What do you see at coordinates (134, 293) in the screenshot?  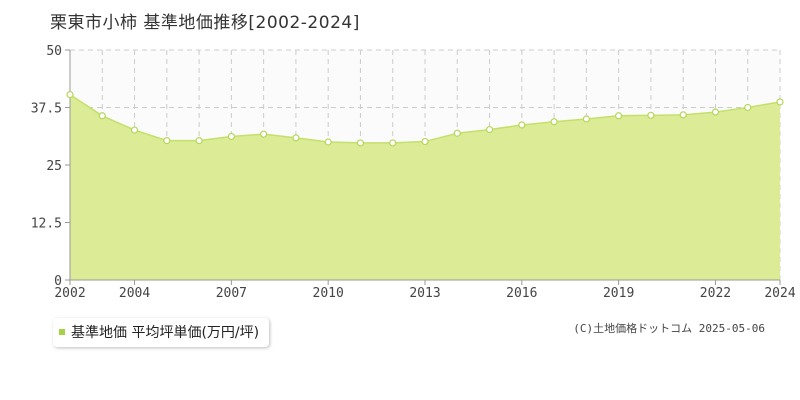 I see `x-tick-label: 2004` at bounding box center [134, 293].